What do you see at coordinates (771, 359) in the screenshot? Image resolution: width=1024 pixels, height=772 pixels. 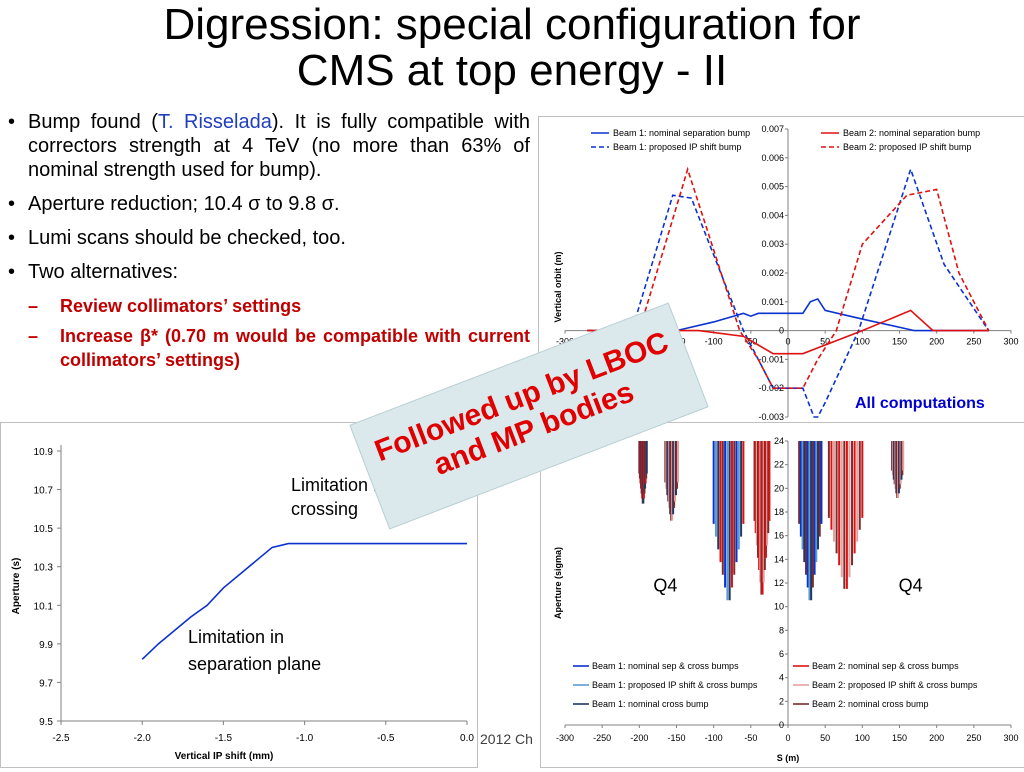 I see `y-tick-label: -0.001` at bounding box center [771, 359].